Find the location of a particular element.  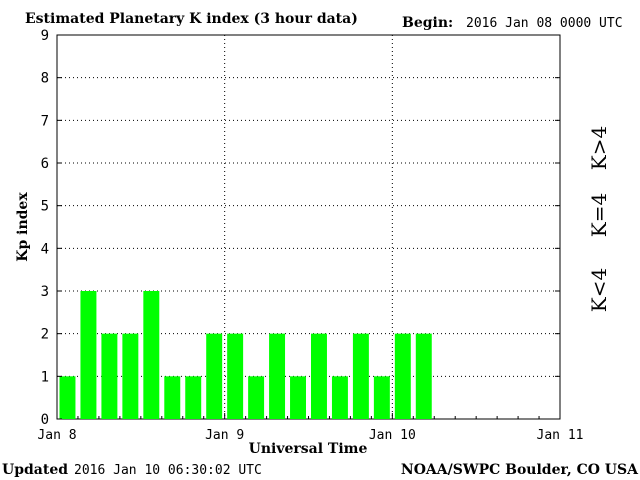

x-axis-label: Universal Time is located at coordinates (308, 449).